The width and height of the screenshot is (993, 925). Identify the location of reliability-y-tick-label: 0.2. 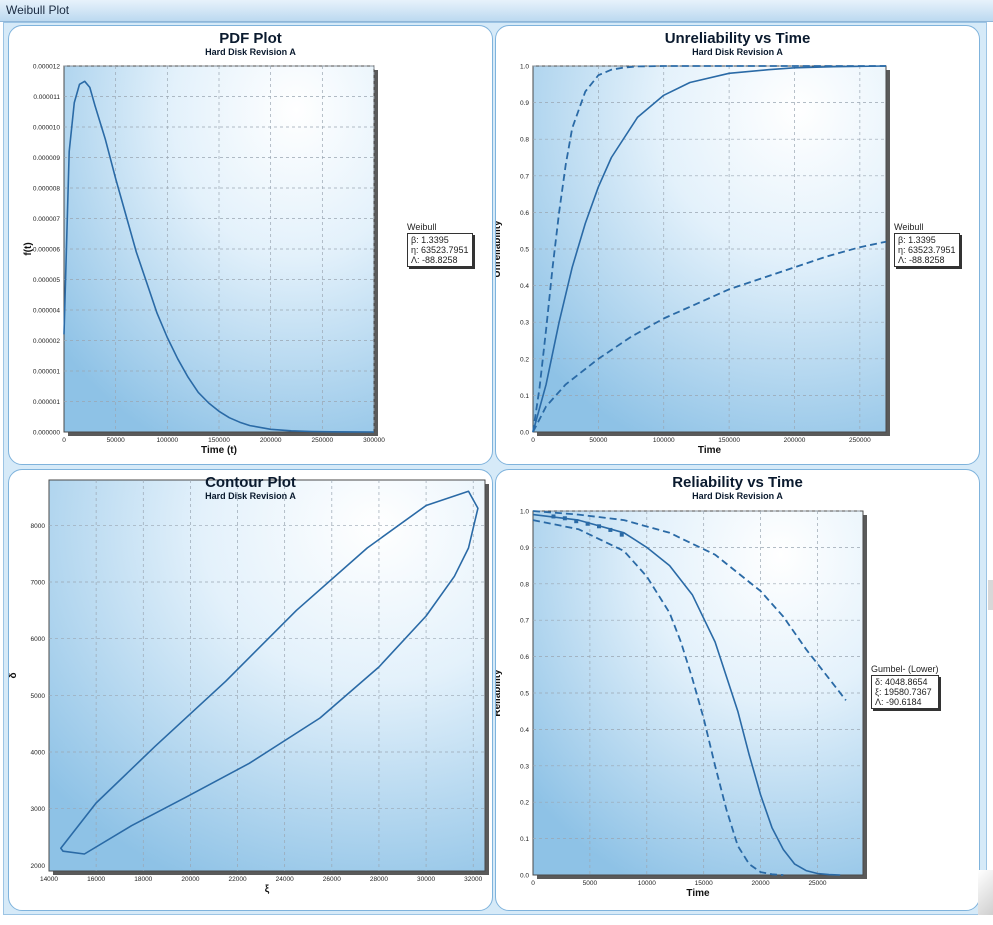
(524, 803).